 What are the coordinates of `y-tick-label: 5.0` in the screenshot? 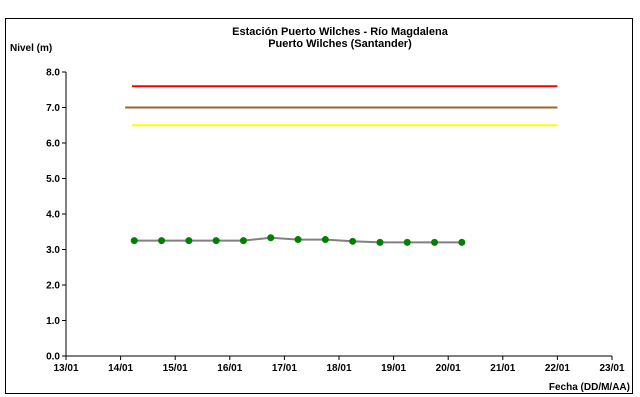 It's located at (53, 179).